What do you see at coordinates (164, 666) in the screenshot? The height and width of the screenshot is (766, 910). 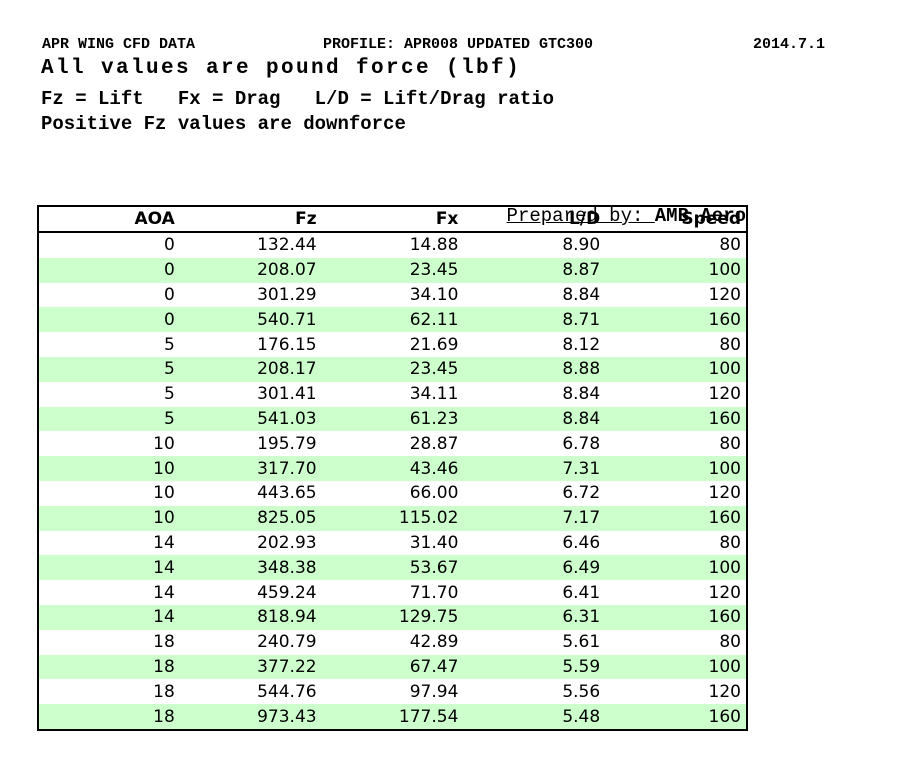 I see `cell-aoa: 18` at bounding box center [164, 666].